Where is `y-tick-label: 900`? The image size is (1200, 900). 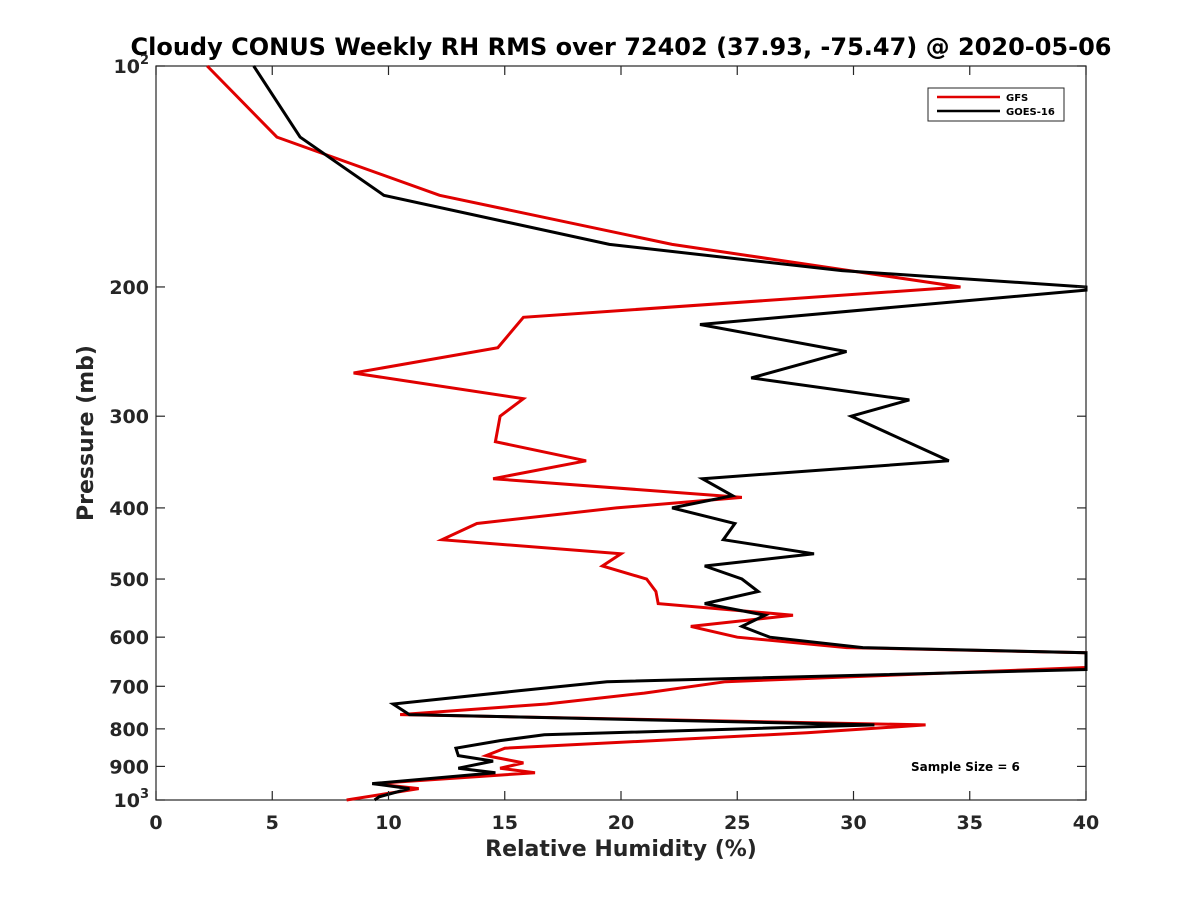 y-tick-label: 900 is located at coordinates (129, 767).